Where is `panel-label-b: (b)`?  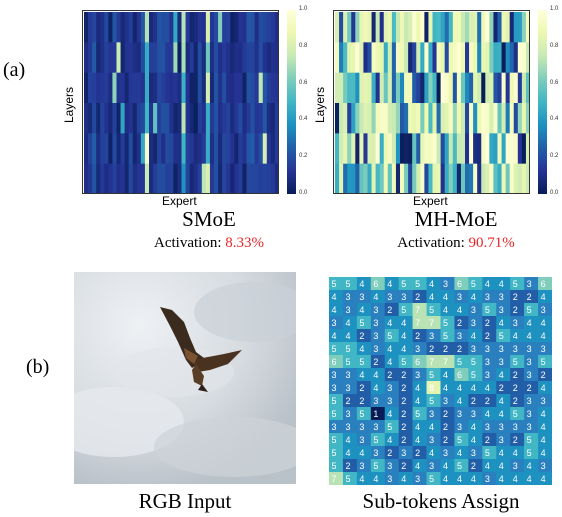
panel-label-b: (b) is located at coordinates (38, 367).